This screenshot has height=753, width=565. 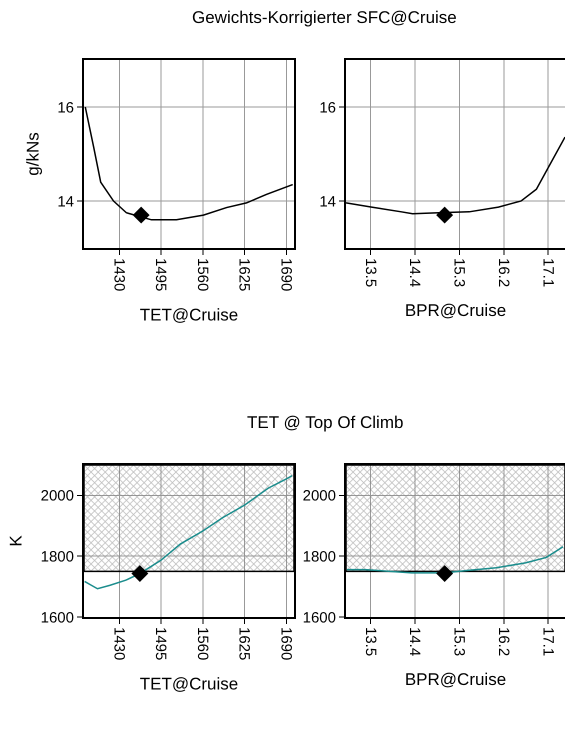 What do you see at coordinates (324, 17) in the screenshot?
I see `chart-title: Gewichts-Korrigierter SFC@Cruise` at bounding box center [324, 17].